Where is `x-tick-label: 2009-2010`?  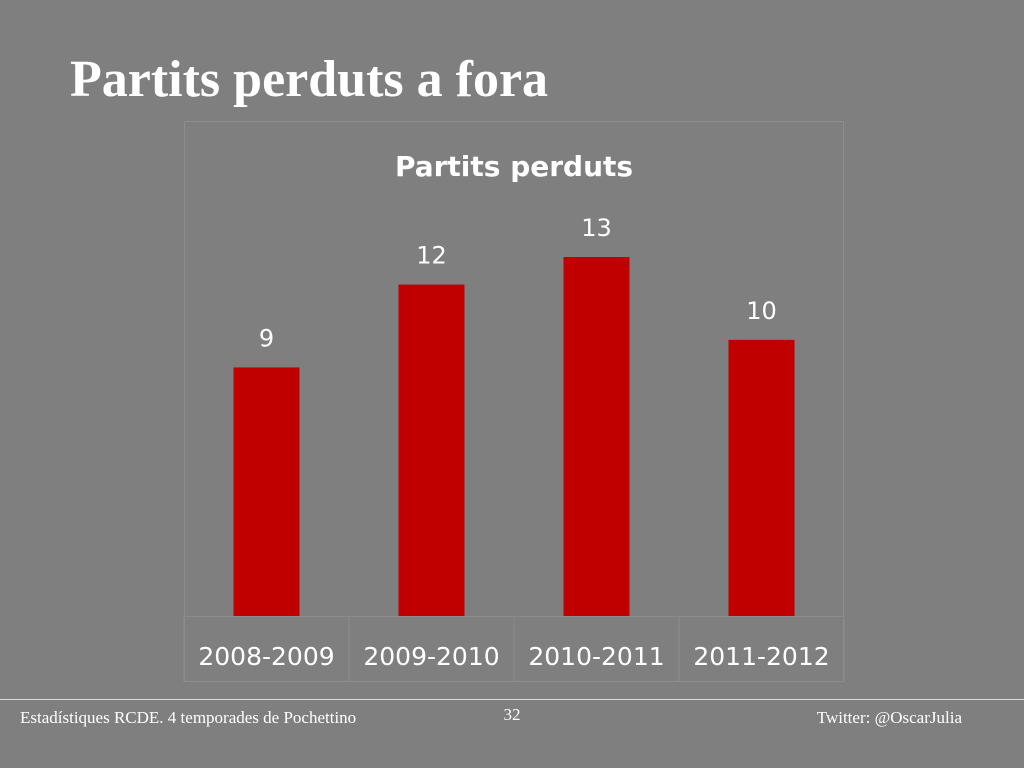 x-tick-label: 2009-2010 is located at coordinates (431, 656).